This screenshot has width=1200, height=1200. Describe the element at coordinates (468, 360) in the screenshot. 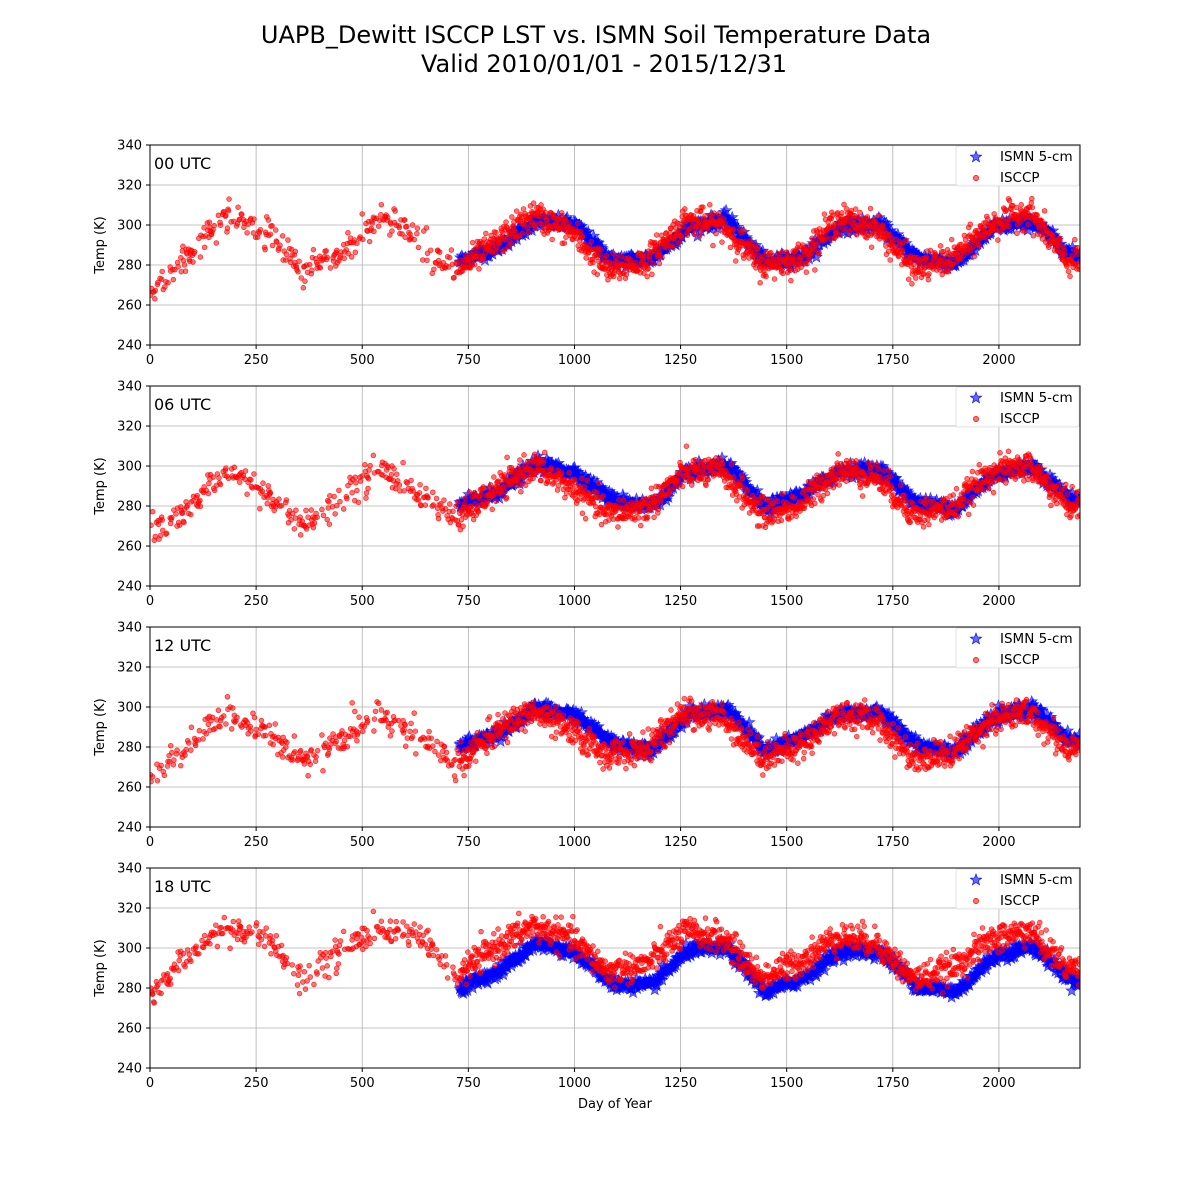

I see `x-tick-label: 750` at that location.